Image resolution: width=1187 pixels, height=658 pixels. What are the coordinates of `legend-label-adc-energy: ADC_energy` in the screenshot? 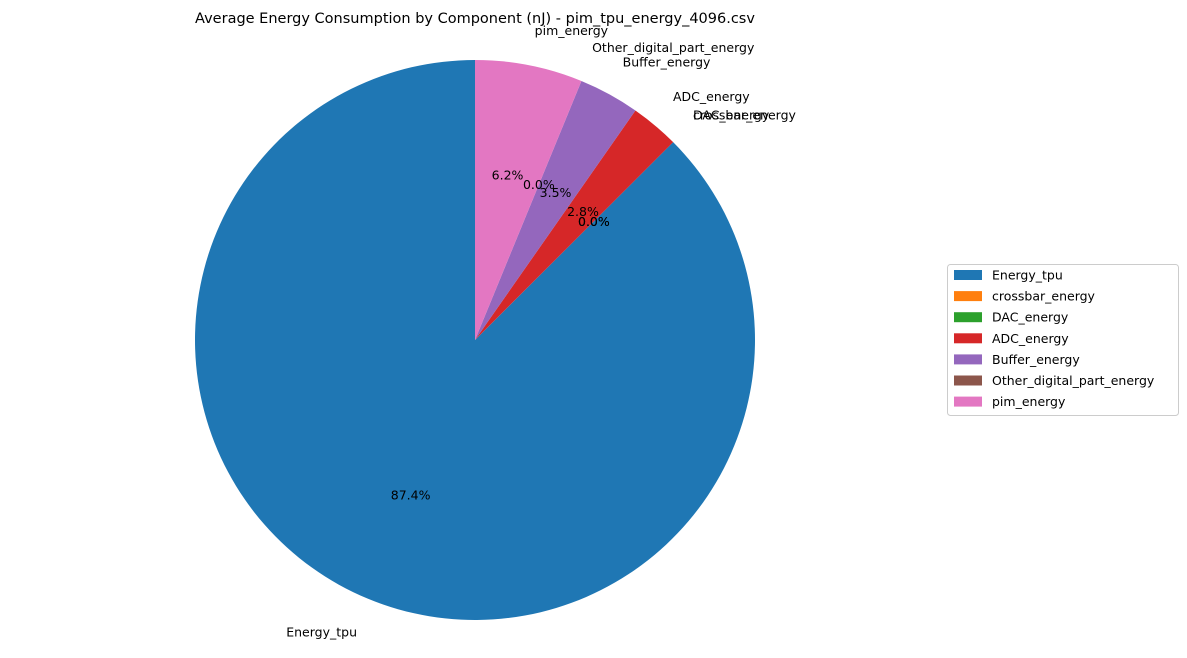 It's located at (1030, 338).